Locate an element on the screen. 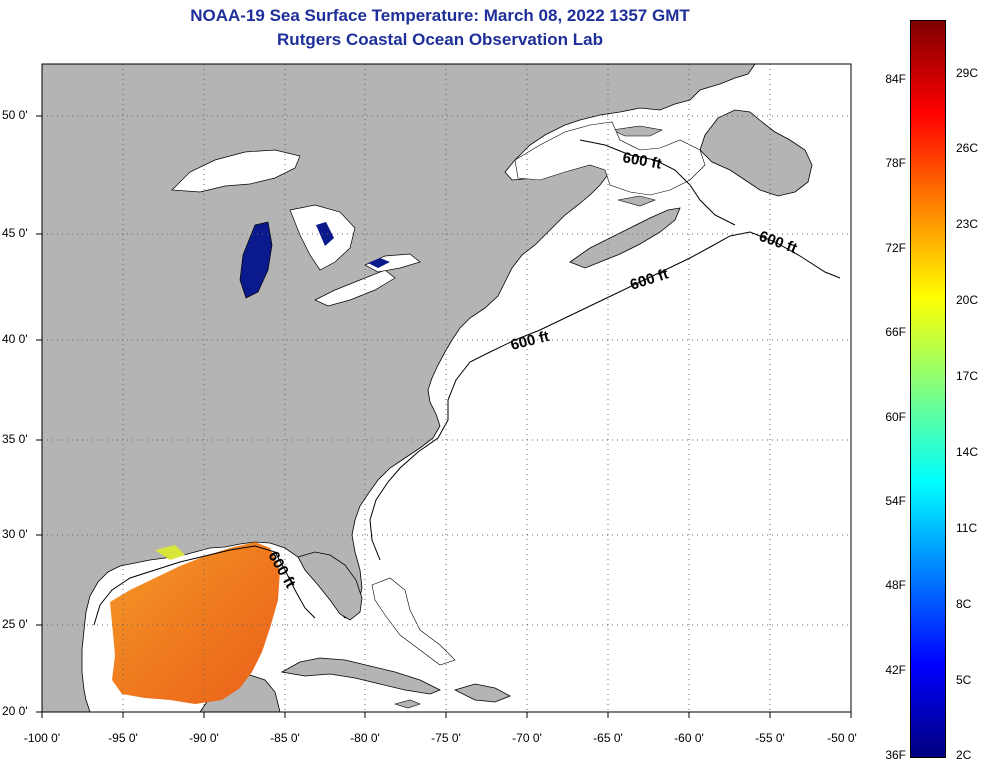 The image size is (984, 770). lon-label: -65 0' is located at coordinates (608, 738).